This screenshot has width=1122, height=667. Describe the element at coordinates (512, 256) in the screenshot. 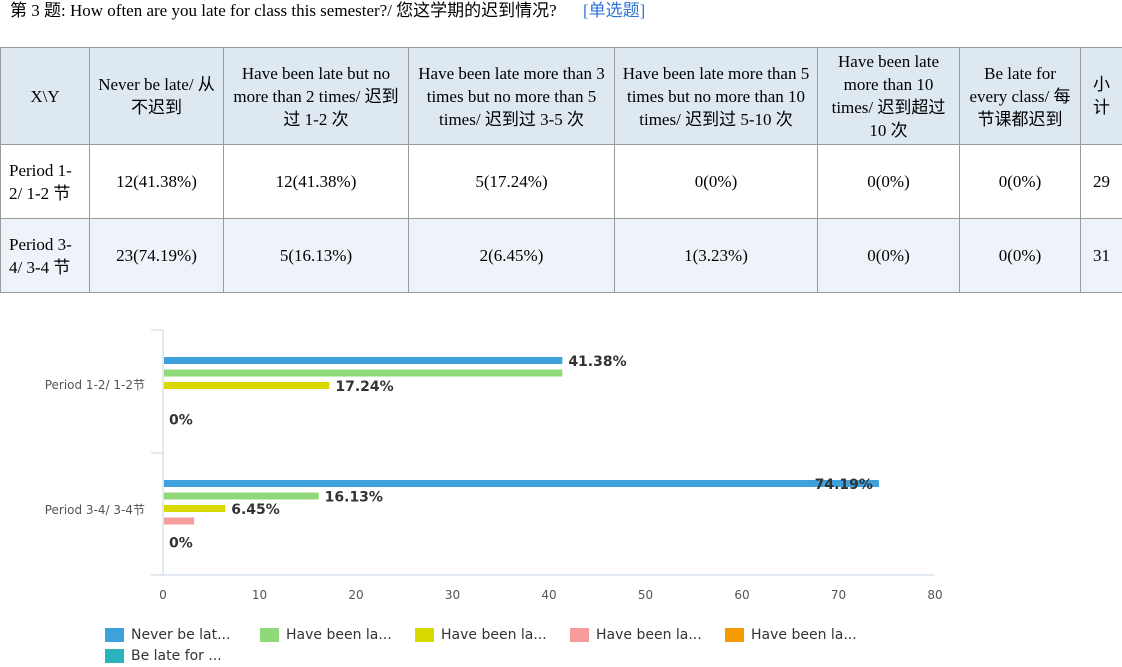

I see `table-cell: 2(6.45%)` at that location.